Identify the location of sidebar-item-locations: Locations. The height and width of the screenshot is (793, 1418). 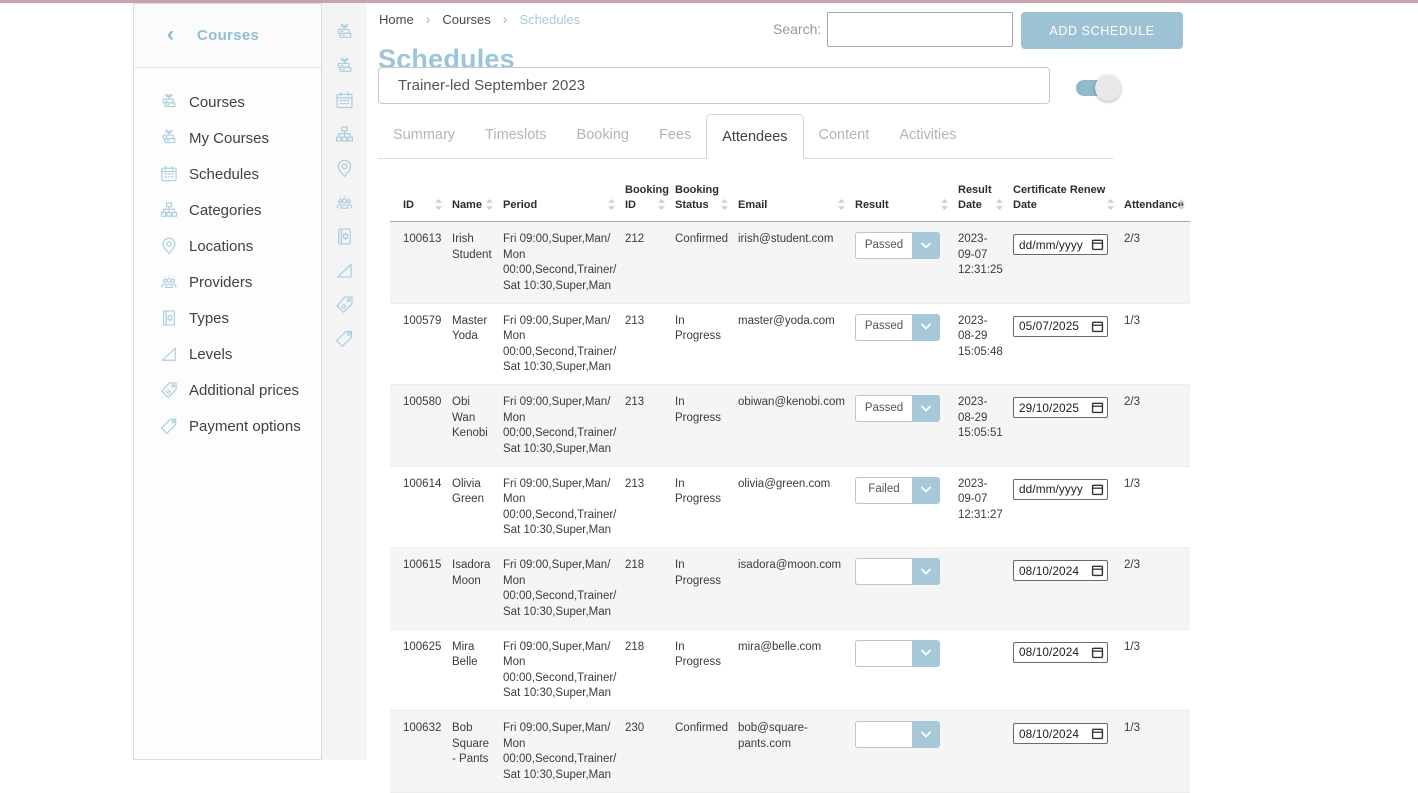
(227, 246).